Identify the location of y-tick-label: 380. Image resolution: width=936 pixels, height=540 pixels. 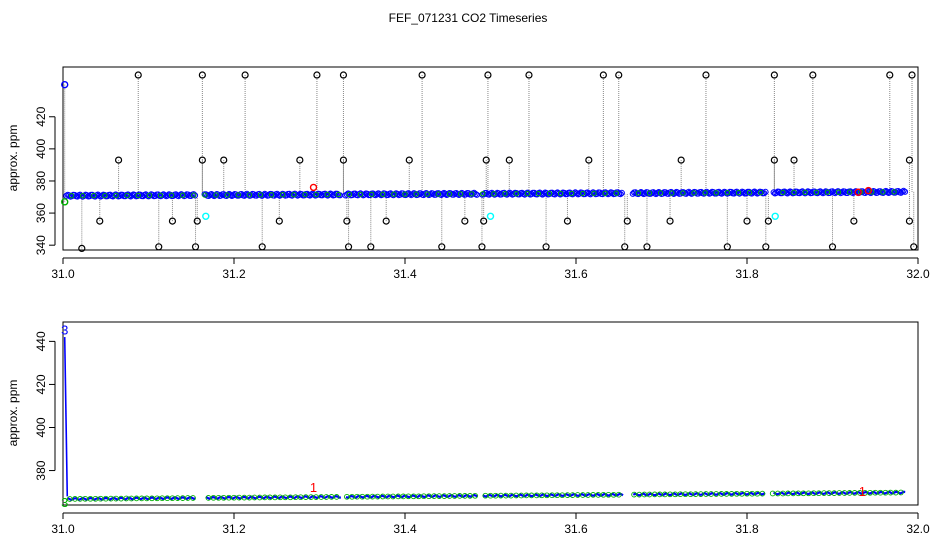
(41, 181).